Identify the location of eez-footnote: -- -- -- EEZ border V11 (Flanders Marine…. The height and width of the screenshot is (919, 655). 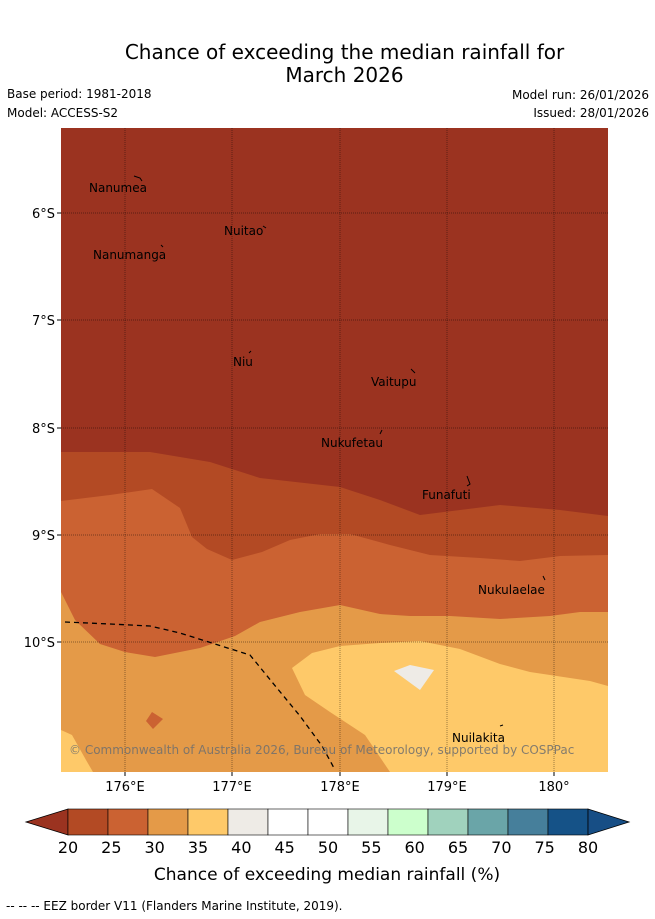
(174, 906).